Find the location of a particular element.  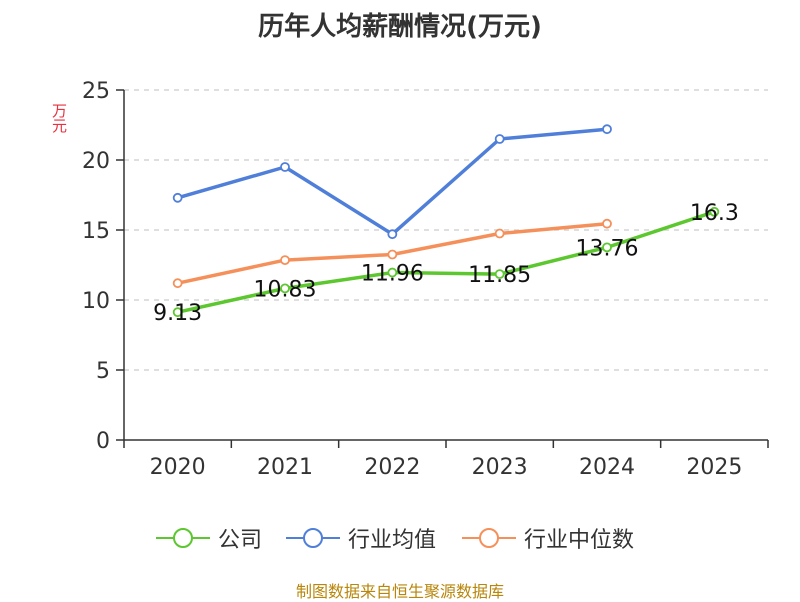

legend: 公司 行业均值 行业中位数 is located at coordinates (400, 538).